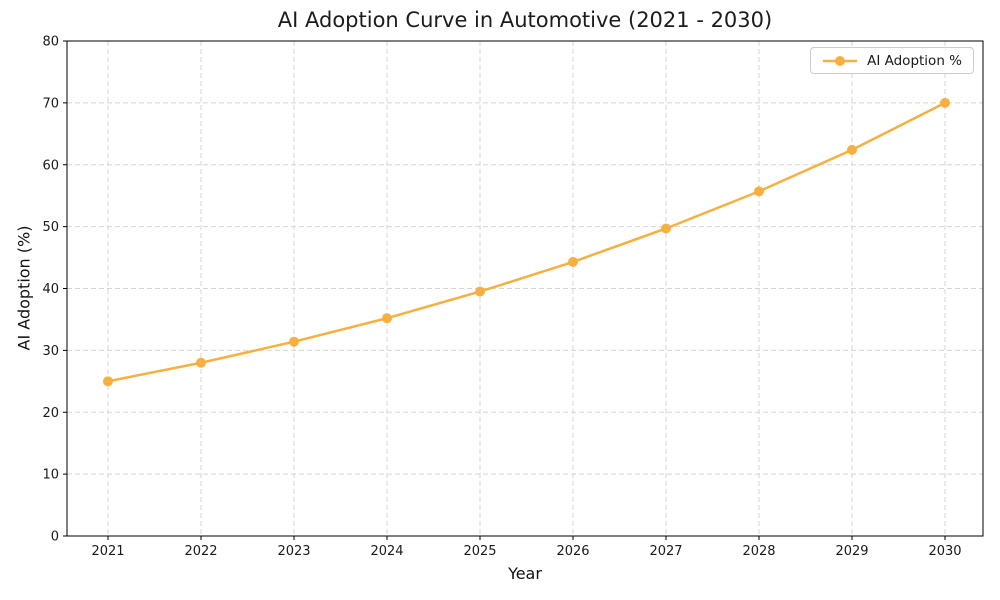  Describe the element at coordinates (50, 42) in the screenshot. I see `y-tick-label: 80` at that location.